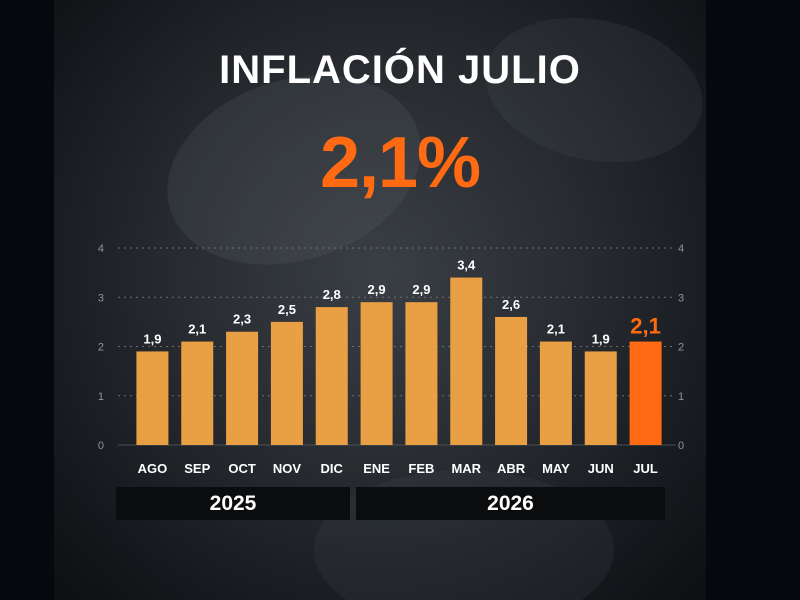  I want to click on x-tick-label: OCT, so click(242, 468).